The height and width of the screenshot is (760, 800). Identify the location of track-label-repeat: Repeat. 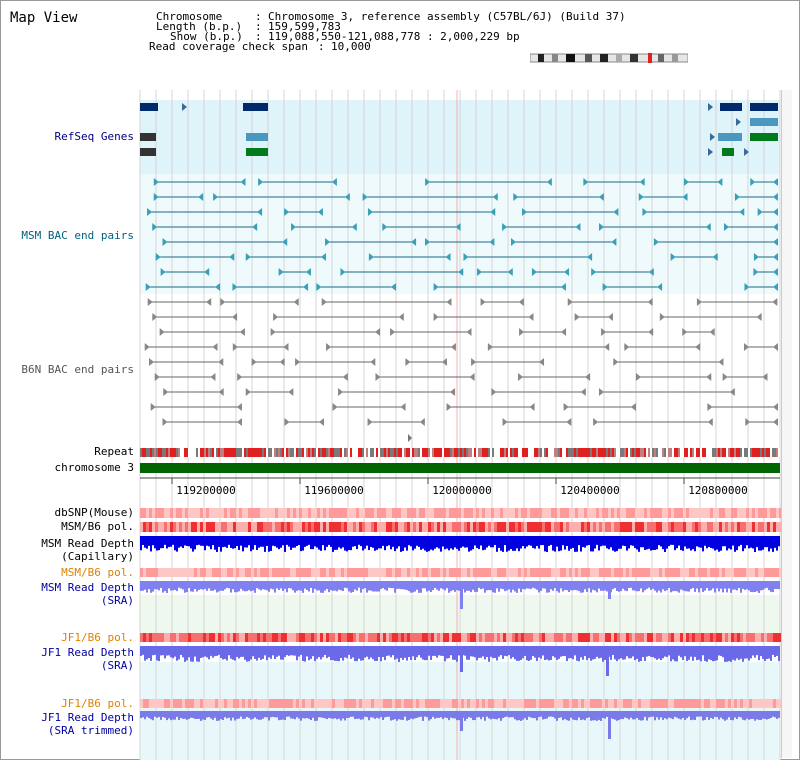
(114, 451).